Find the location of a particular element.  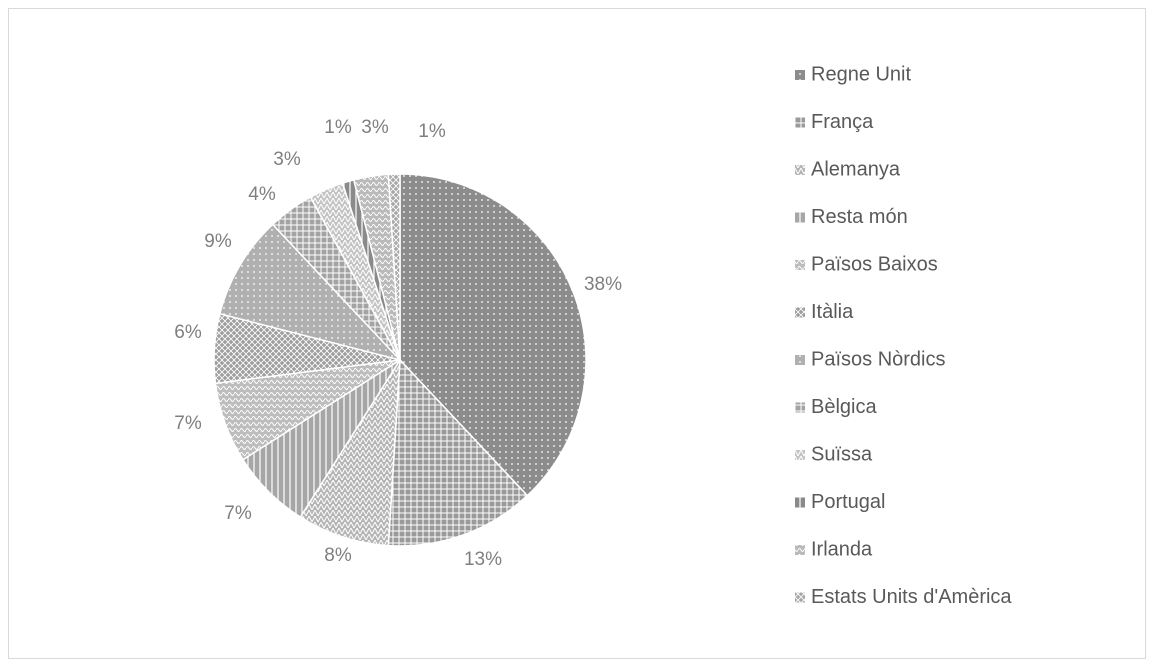

data-label: 6% is located at coordinates (188, 332).